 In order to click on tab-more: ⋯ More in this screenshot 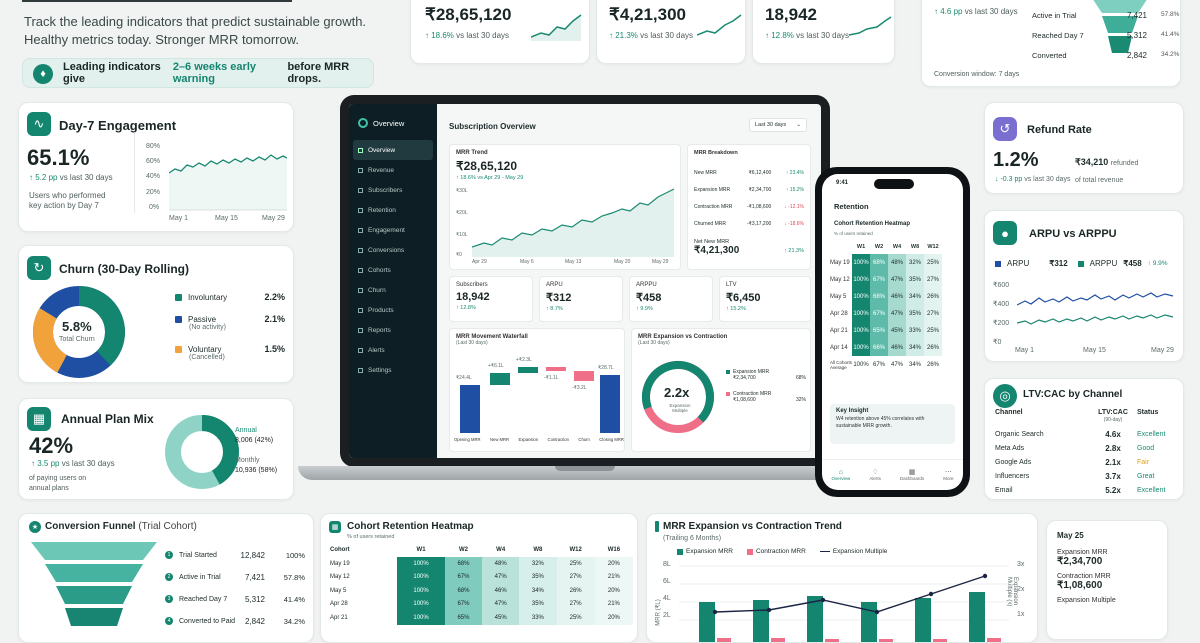, I will do `click(948, 474)`.